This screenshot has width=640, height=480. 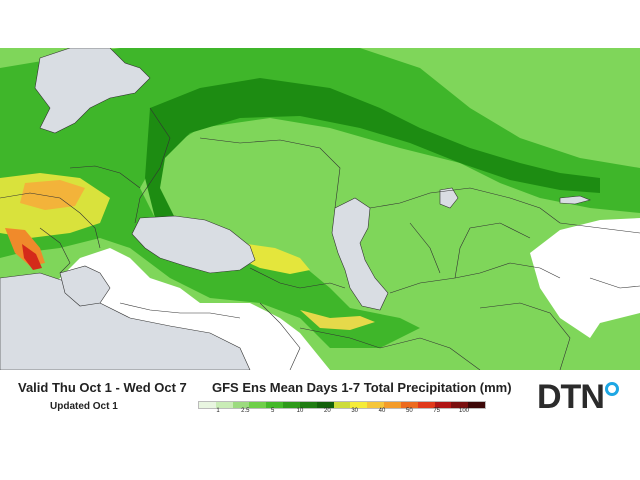 What do you see at coordinates (436, 411) in the screenshot?
I see `scale-label: 75` at bounding box center [436, 411].